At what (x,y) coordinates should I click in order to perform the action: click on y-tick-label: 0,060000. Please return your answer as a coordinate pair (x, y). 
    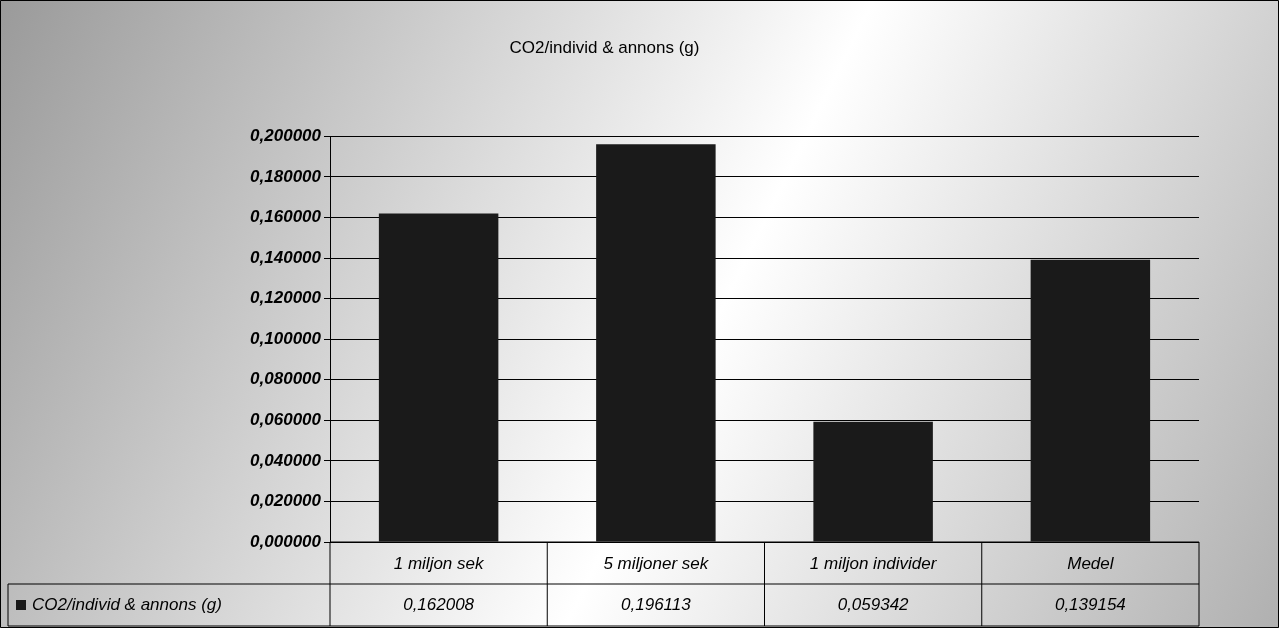
    Looking at the image, I should click on (286, 420).